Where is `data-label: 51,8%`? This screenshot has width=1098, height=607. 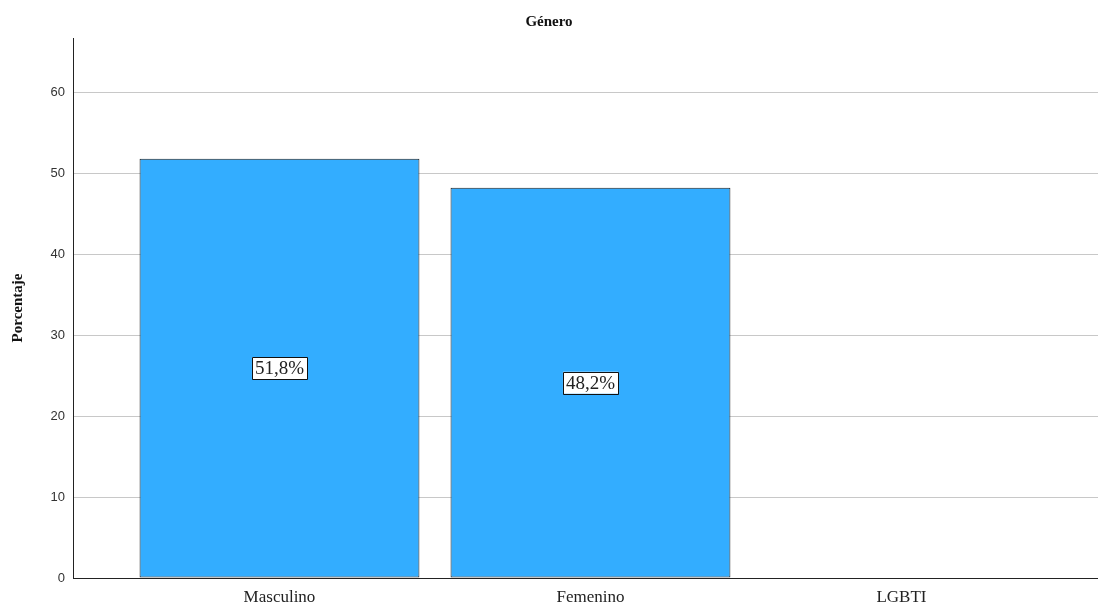 data-label: 51,8% is located at coordinates (279, 368).